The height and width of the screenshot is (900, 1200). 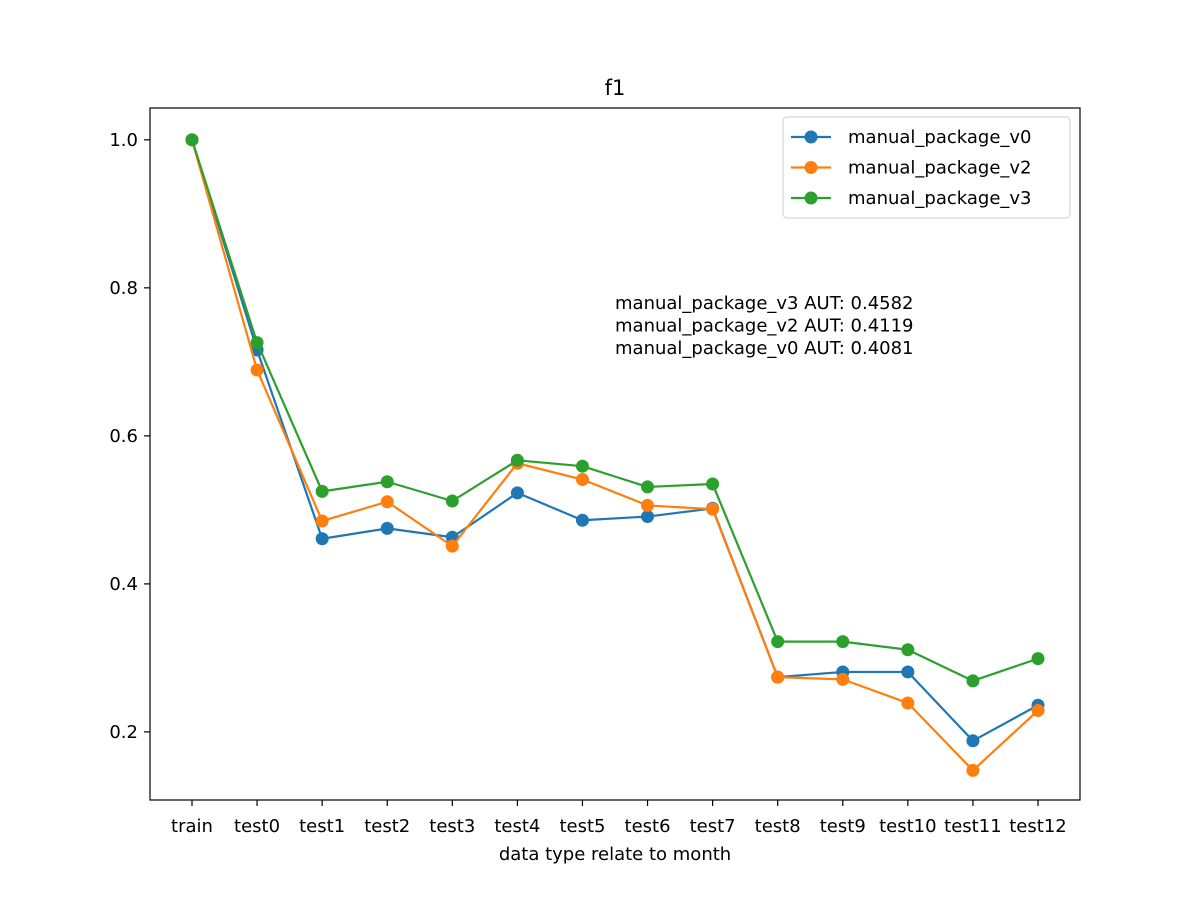 What do you see at coordinates (940, 168) in the screenshot?
I see `legend-label: manual_package_v2` at bounding box center [940, 168].